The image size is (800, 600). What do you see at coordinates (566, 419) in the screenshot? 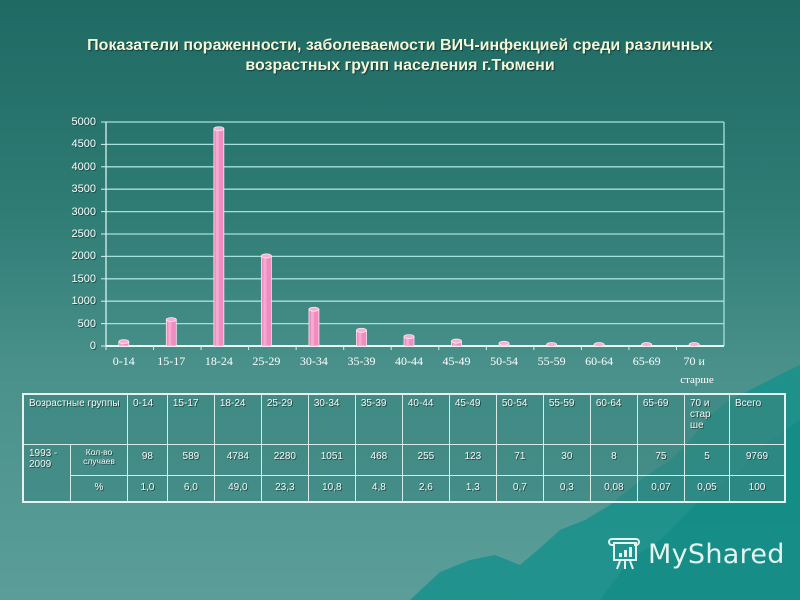
I see `table-col-header: 55-59` at bounding box center [566, 419].